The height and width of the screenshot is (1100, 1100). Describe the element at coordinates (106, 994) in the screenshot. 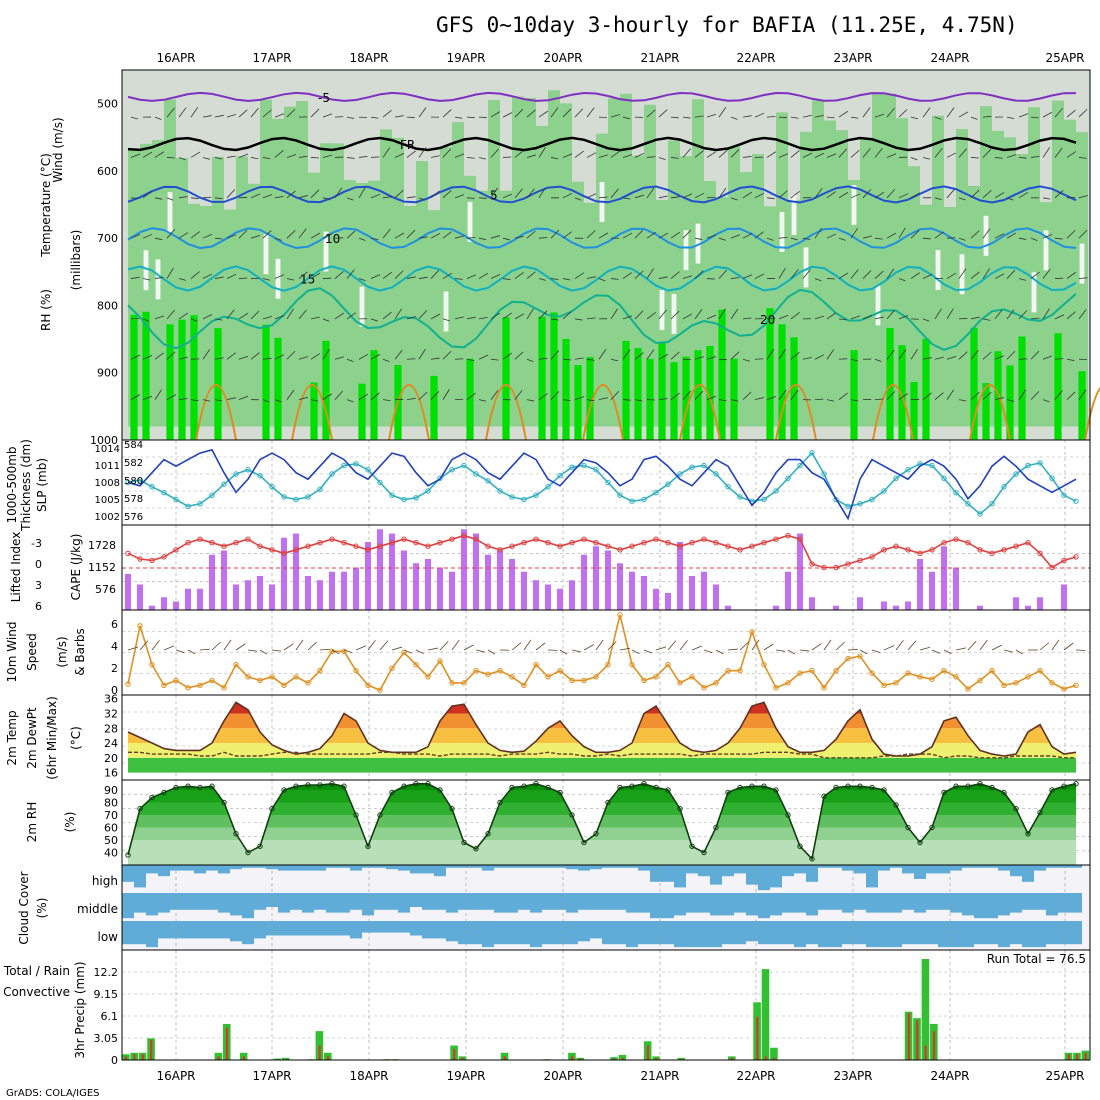

I see `precip-ytick: 9.15` at that location.